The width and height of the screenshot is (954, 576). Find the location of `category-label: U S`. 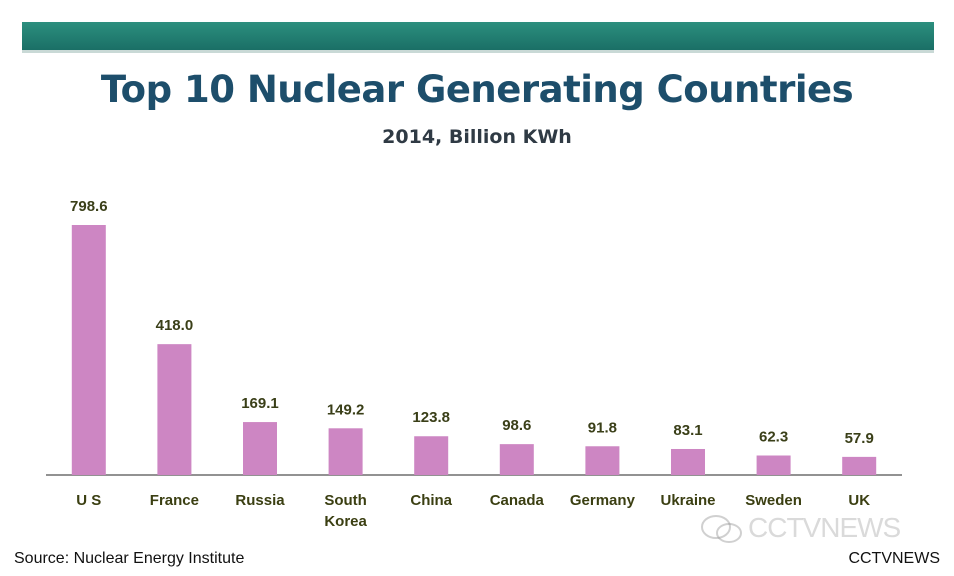

category-label: U S is located at coordinates (88, 500).